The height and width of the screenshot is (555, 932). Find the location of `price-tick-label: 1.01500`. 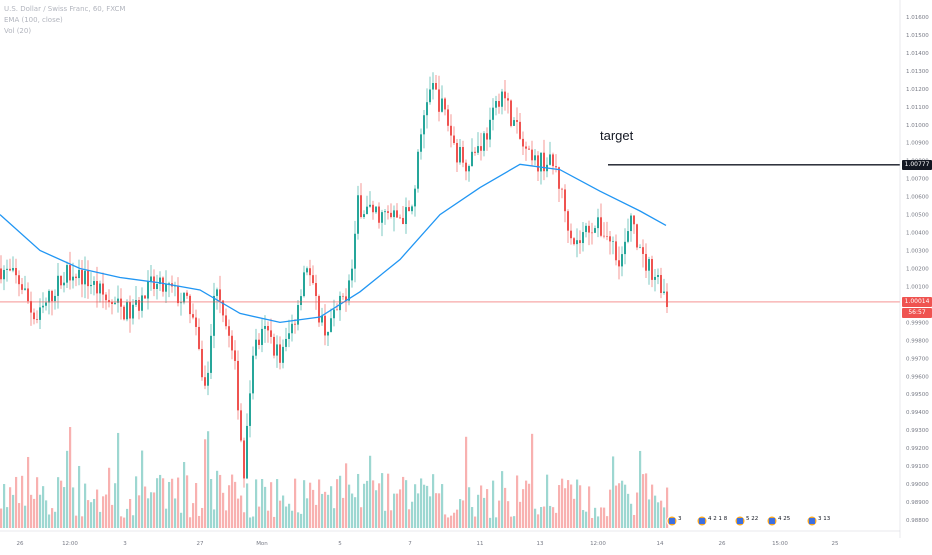

price-tick-label: 1.01500 is located at coordinates (917, 36).